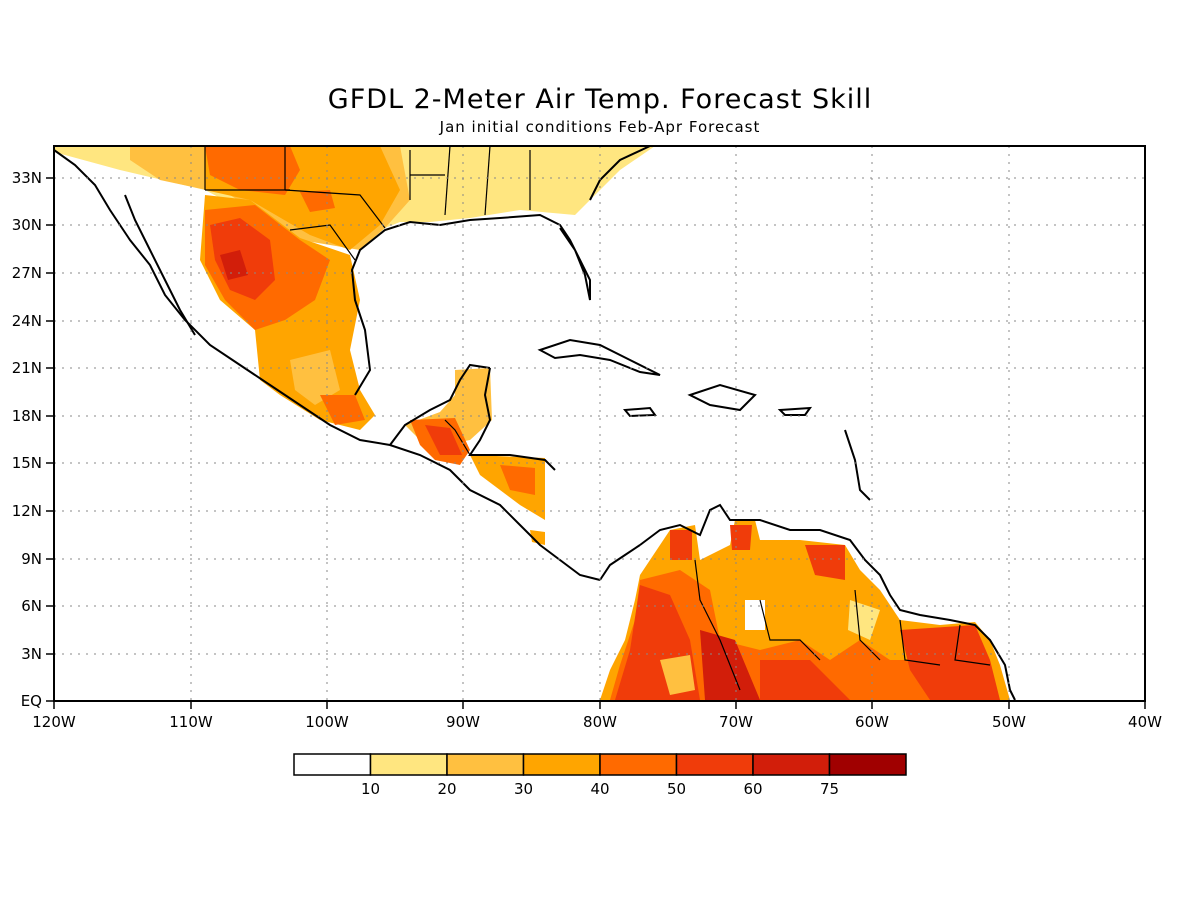 Image resolution: width=1200 pixels, height=900 pixels. I want to click on lon-label: 40W, so click(1145, 722).